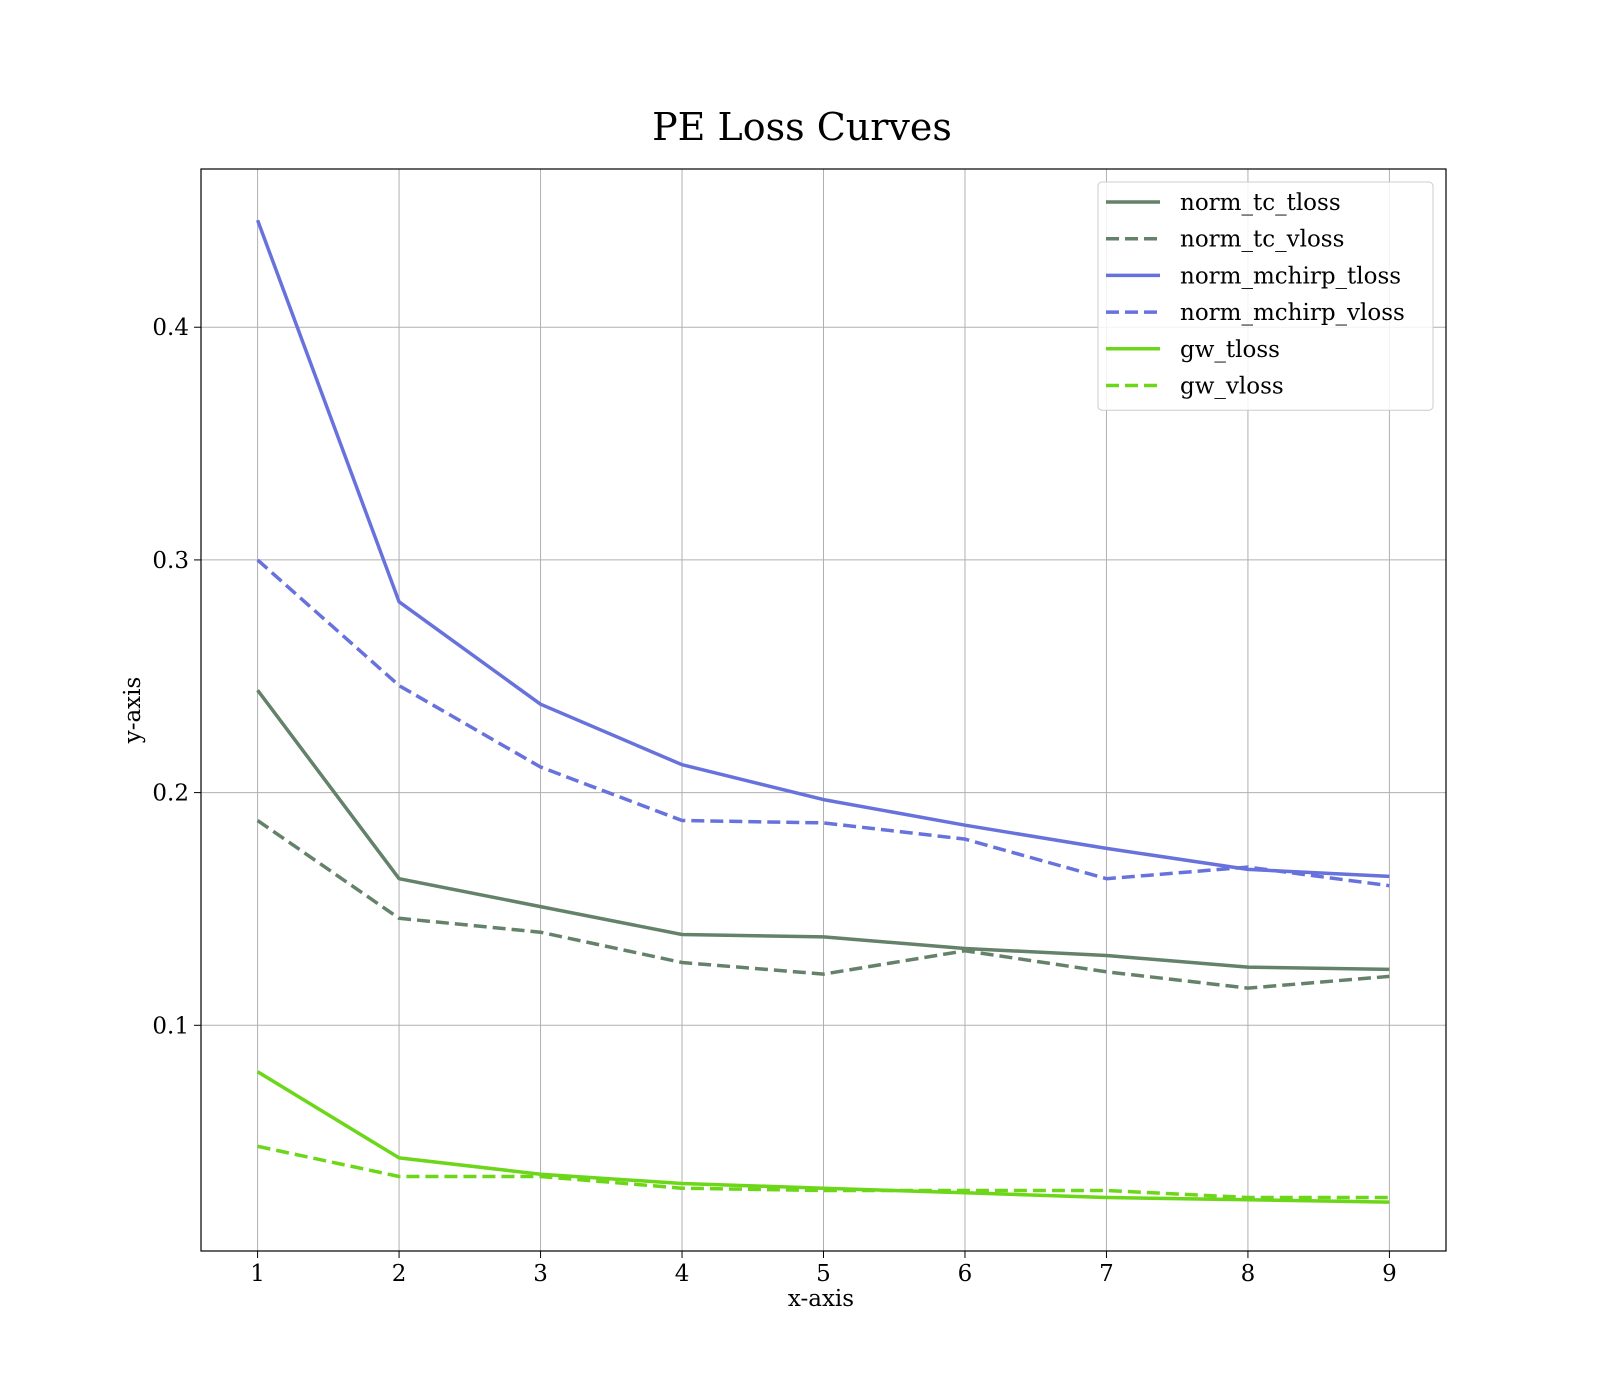 The height and width of the screenshot is (1400, 1600). Describe the element at coordinates (821, 1299) in the screenshot. I see `x-axis-label: x-axis` at that location.